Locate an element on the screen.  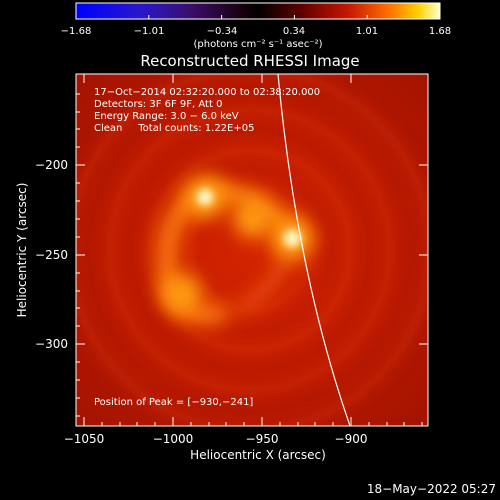
colorbar-units: (photons cm⁻² s⁻¹ asec⁻²) is located at coordinates (258, 44).